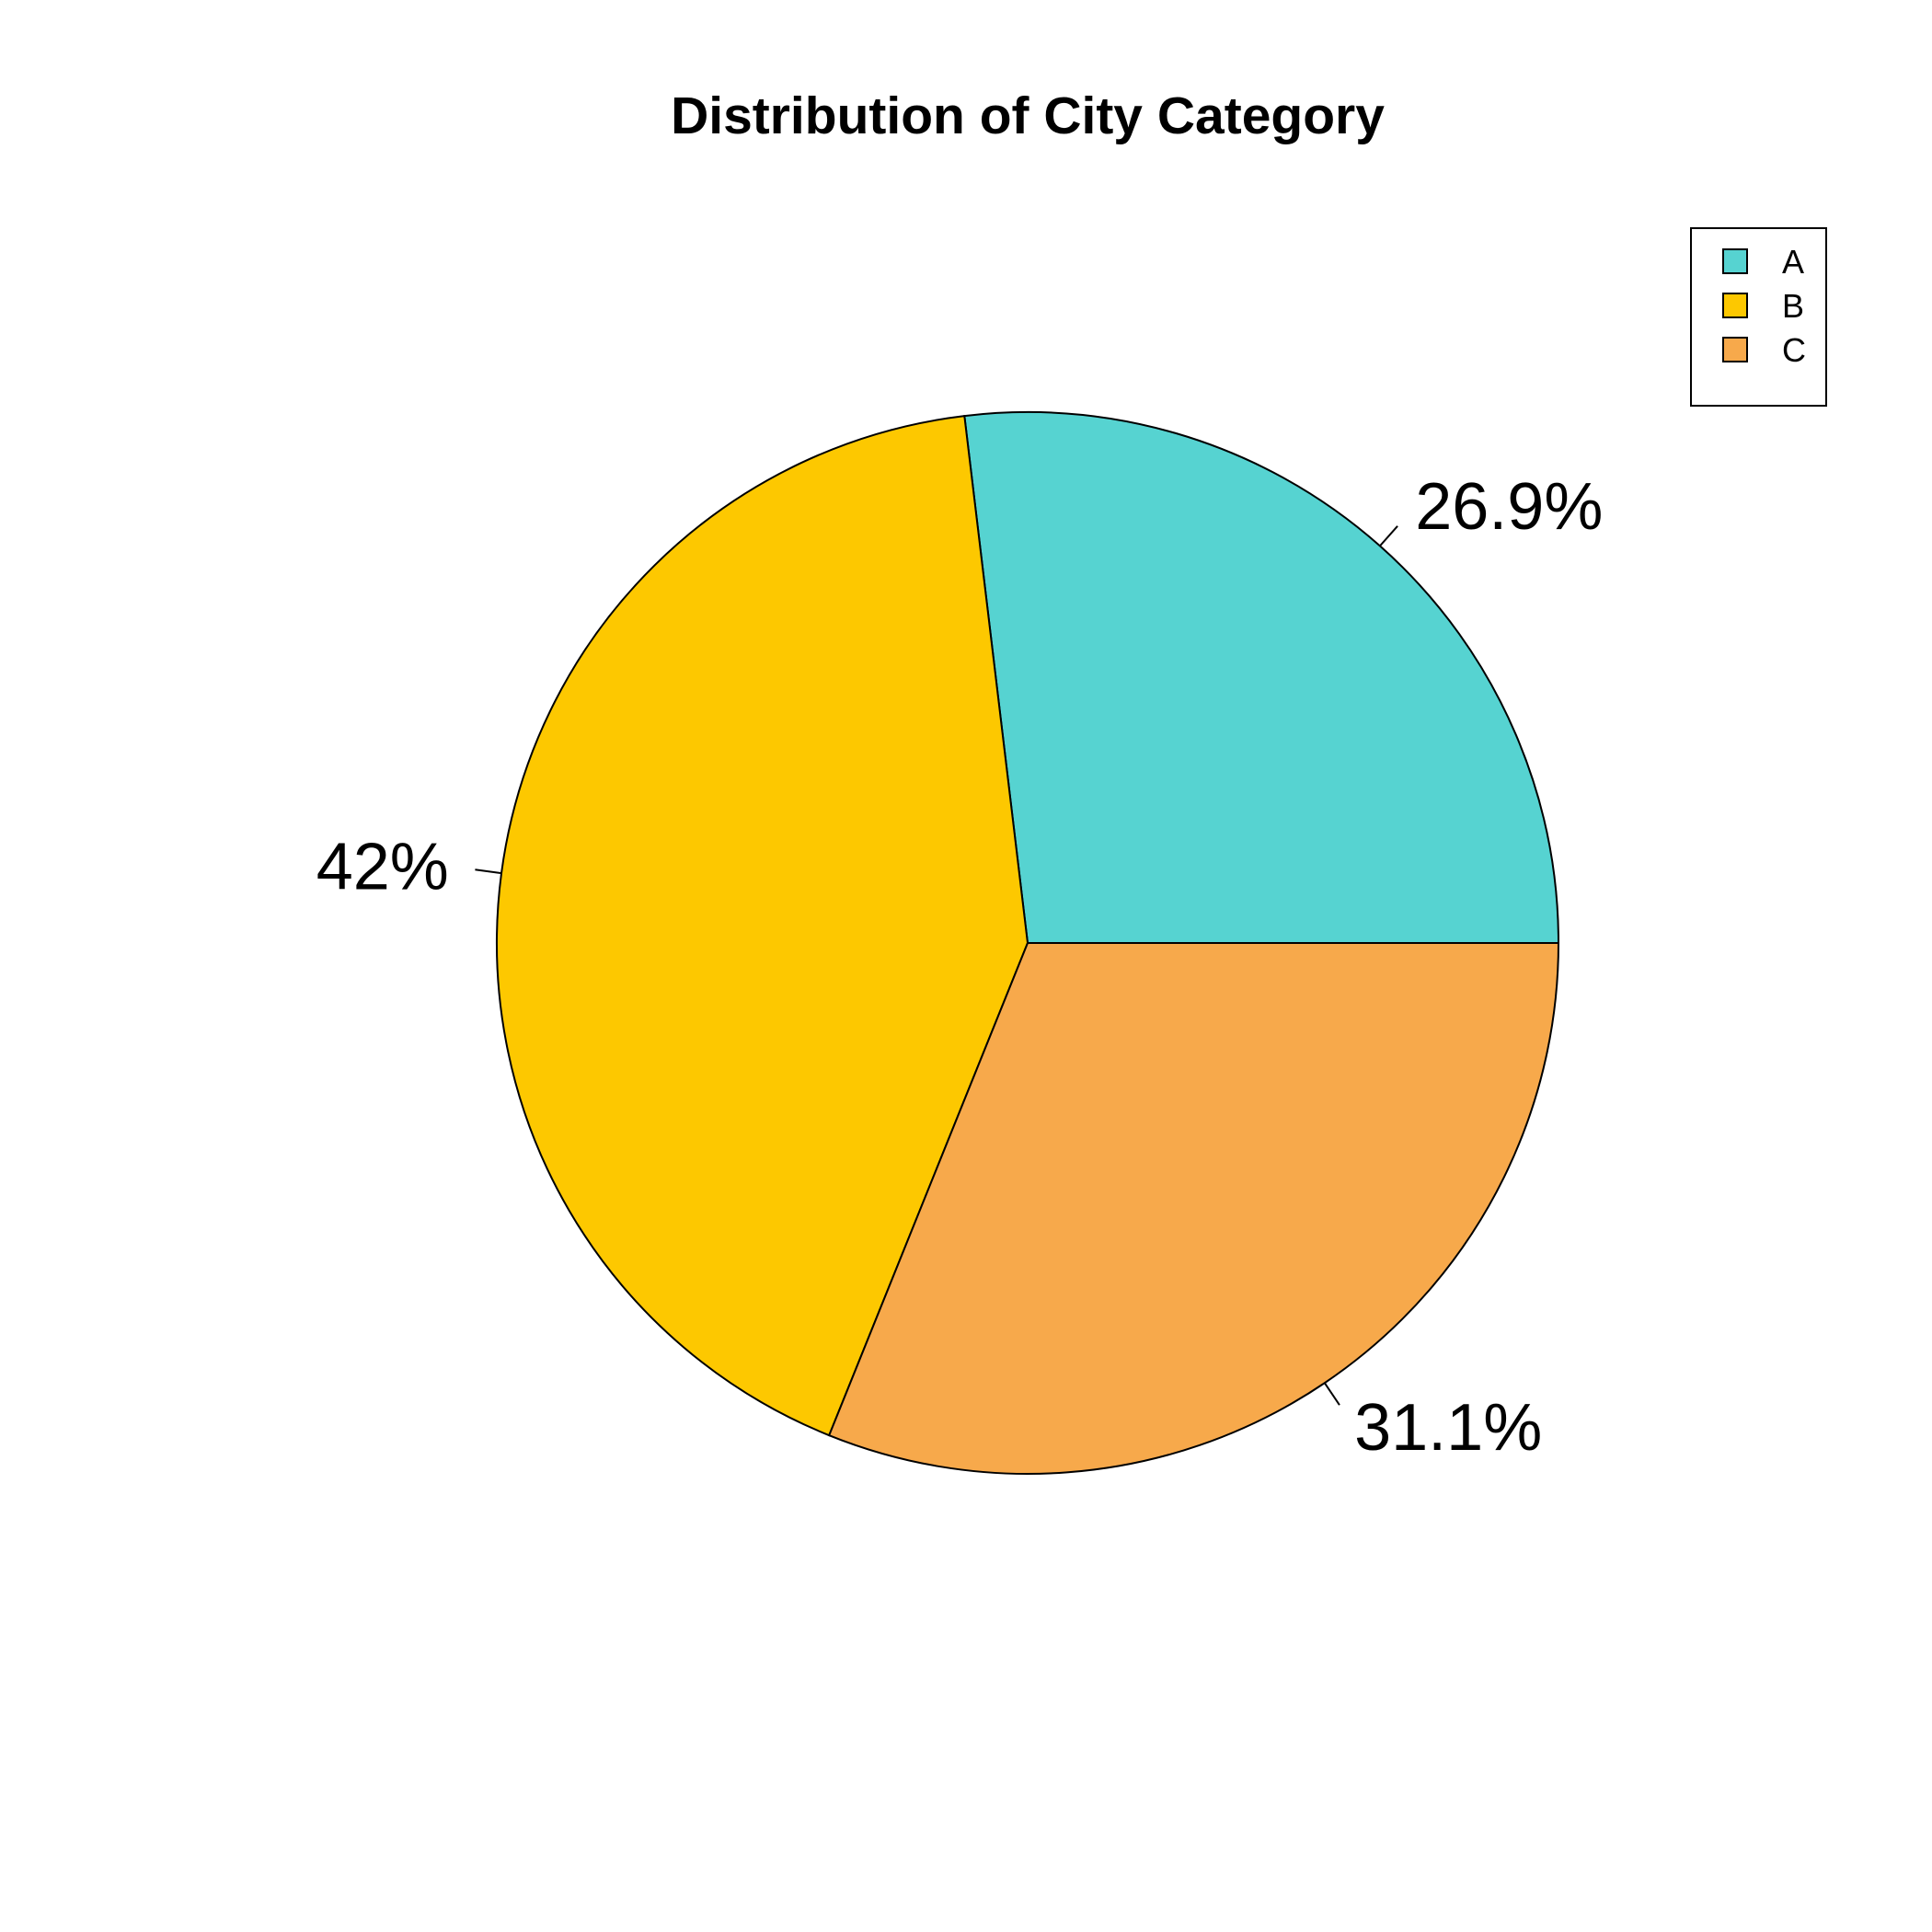 This screenshot has width=1932, height=1932. Describe the element at coordinates (1793, 306) in the screenshot. I see `legend-label-b: B` at that location.